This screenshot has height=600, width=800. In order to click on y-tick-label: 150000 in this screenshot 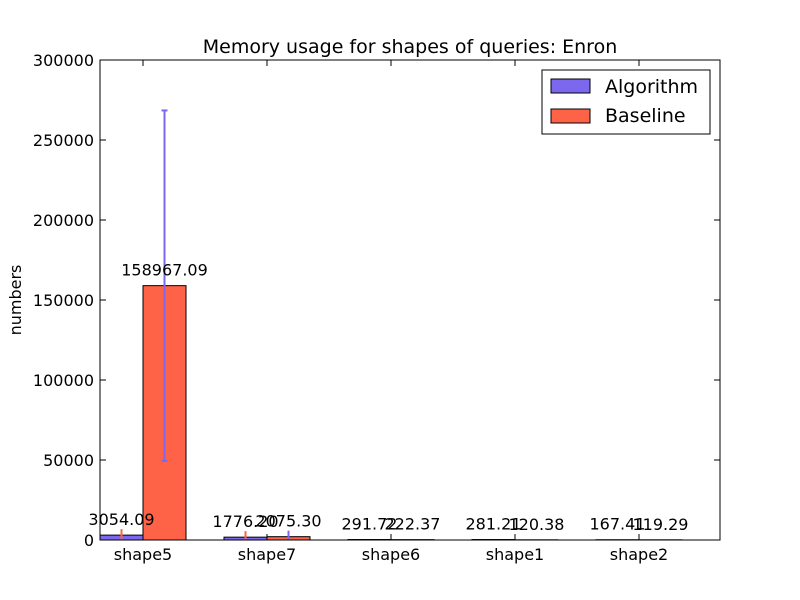, I will do `click(63, 300)`.